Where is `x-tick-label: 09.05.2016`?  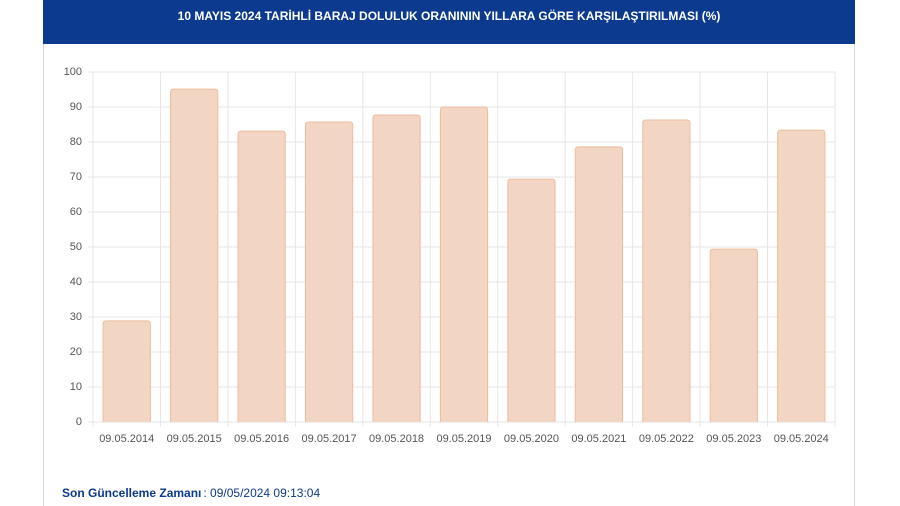
x-tick-label: 09.05.2016 is located at coordinates (261, 439).